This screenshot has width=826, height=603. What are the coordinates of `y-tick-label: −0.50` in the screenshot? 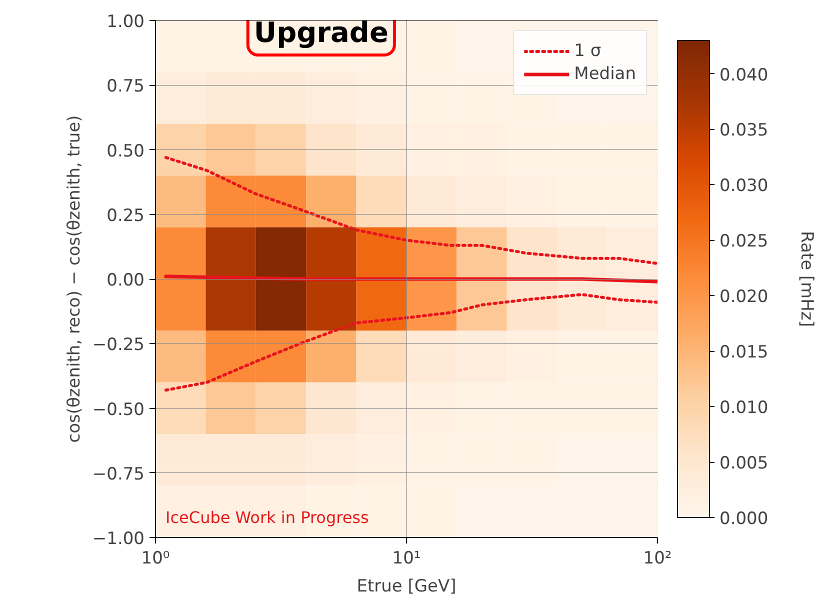 It's located at (118, 410).